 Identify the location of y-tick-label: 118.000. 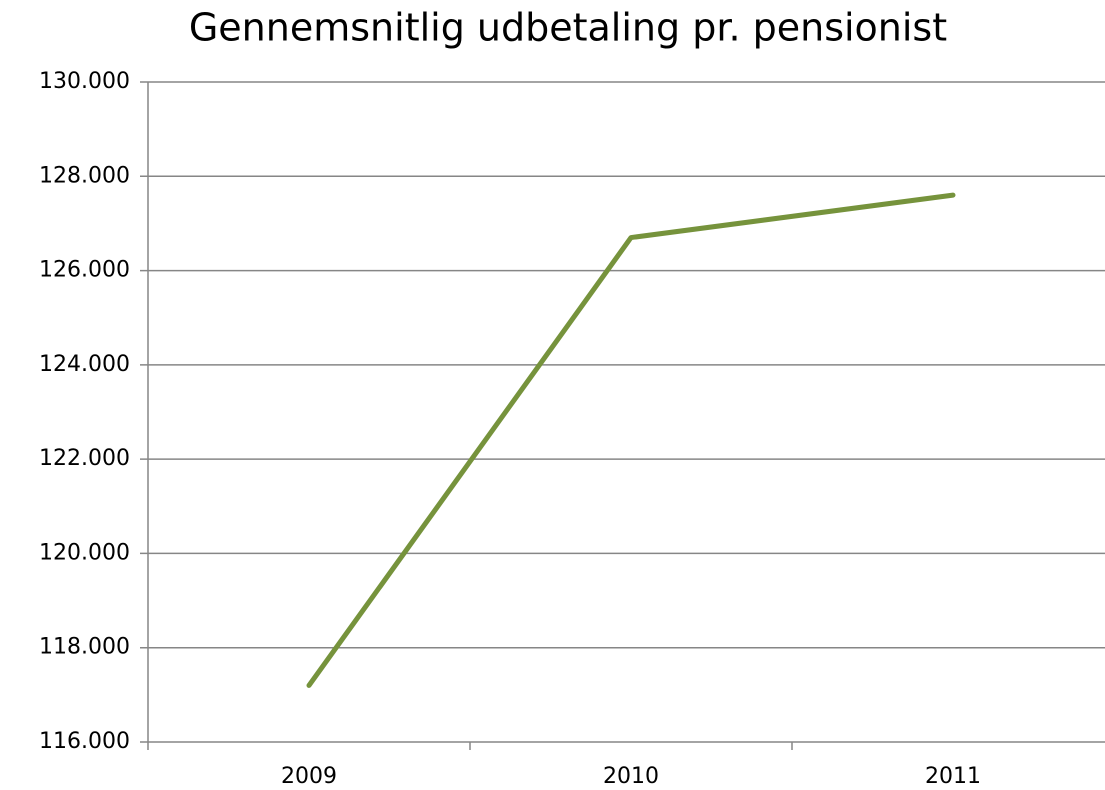
(84, 647).